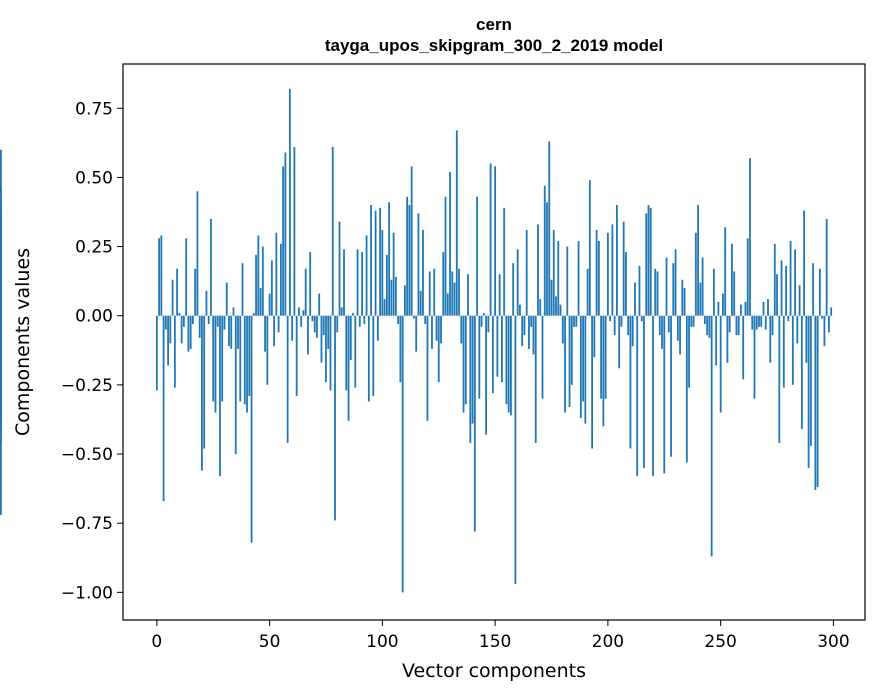 This screenshot has height=696, width=880. Describe the element at coordinates (833, 642) in the screenshot. I see `x-tick-label: 300` at that location.